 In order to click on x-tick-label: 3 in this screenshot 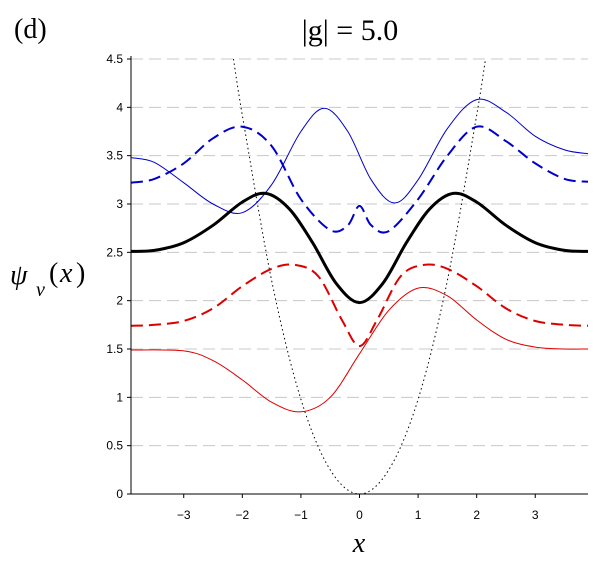, I will do `click(535, 515)`.